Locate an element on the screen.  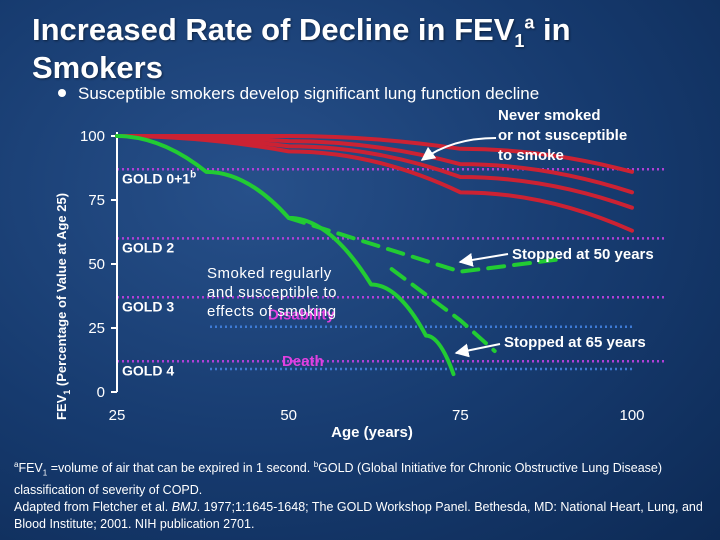
title-subscript: 1 is located at coordinates (519, 41).